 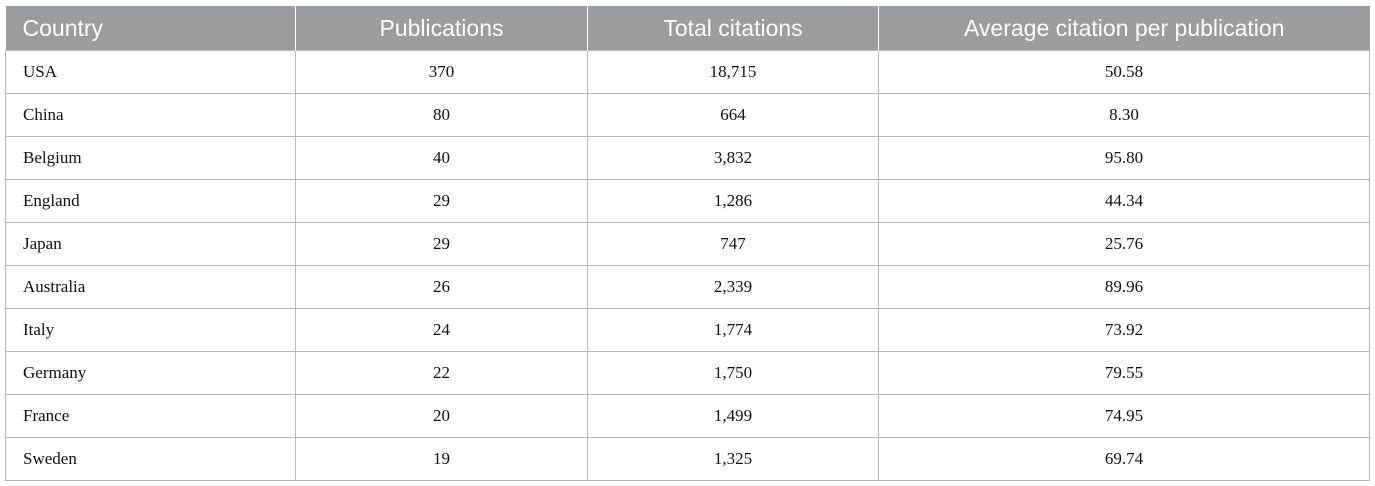 What do you see at coordinates (733, 287) in the screenshot?
I see `cell-total-citations: 2,339` at bounding box center [733, 287].